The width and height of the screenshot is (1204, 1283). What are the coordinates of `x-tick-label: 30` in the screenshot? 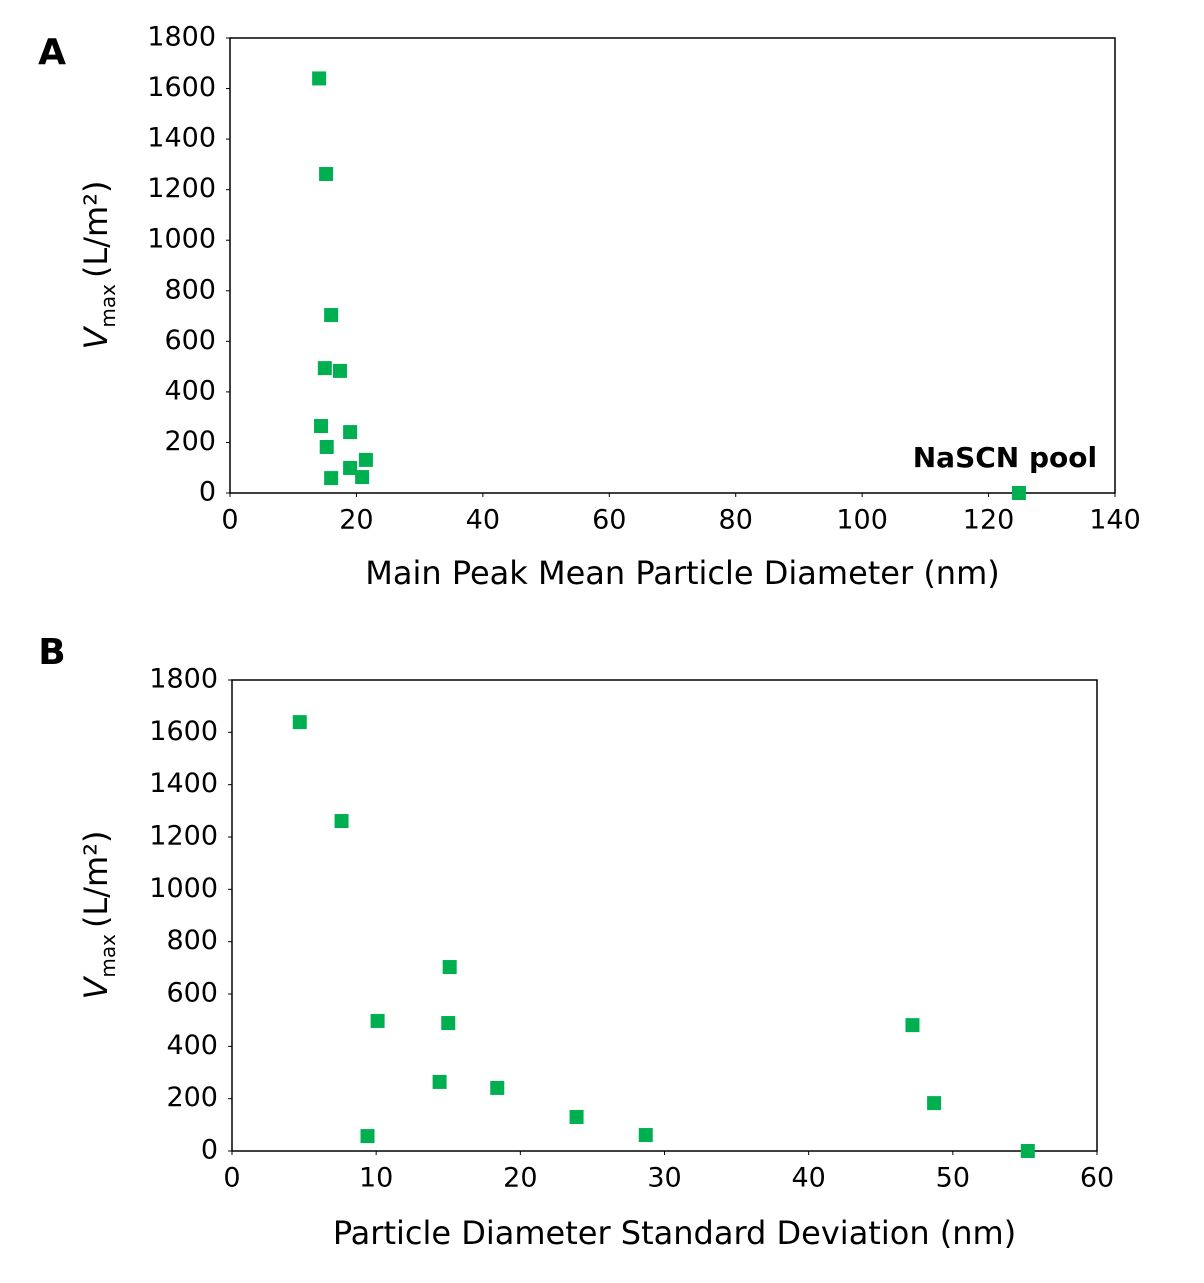 It's located at (664, 1178).